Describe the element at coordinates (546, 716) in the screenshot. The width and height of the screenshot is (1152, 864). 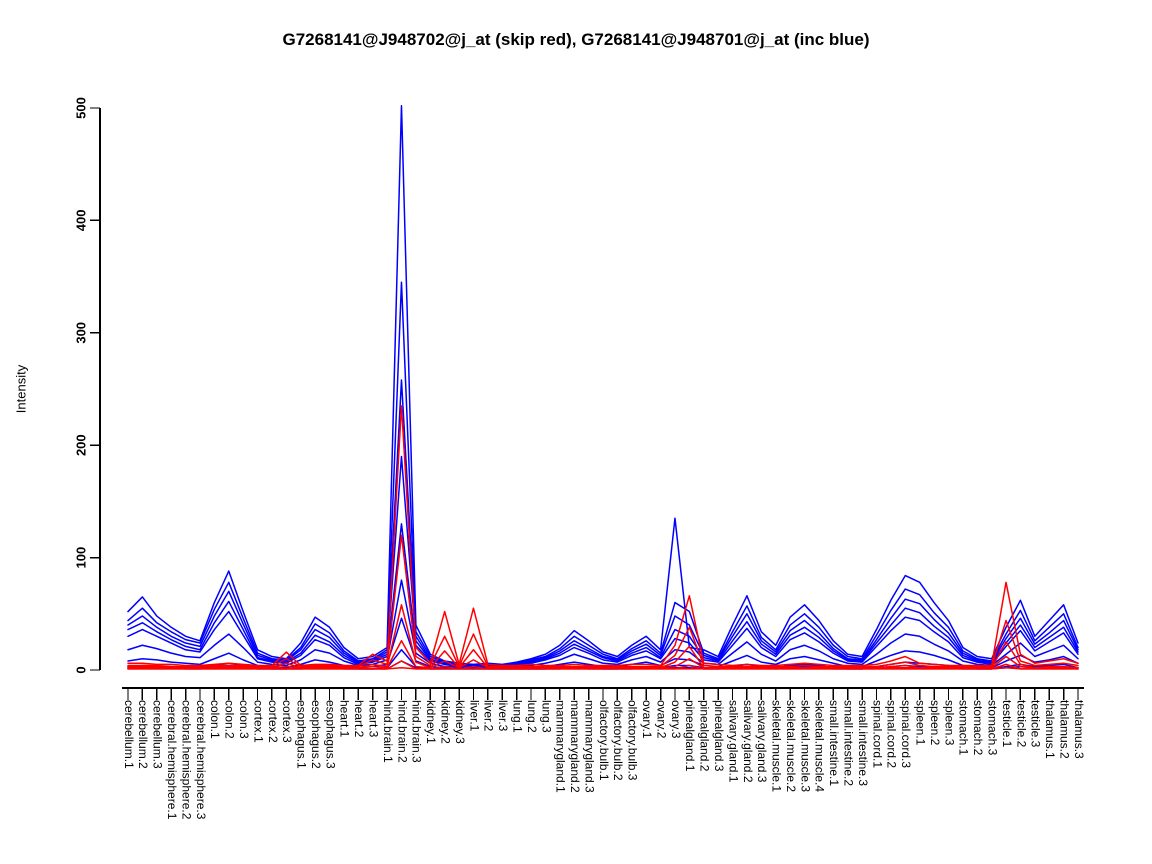
I see `x-tick-label: lung.3` at that location.